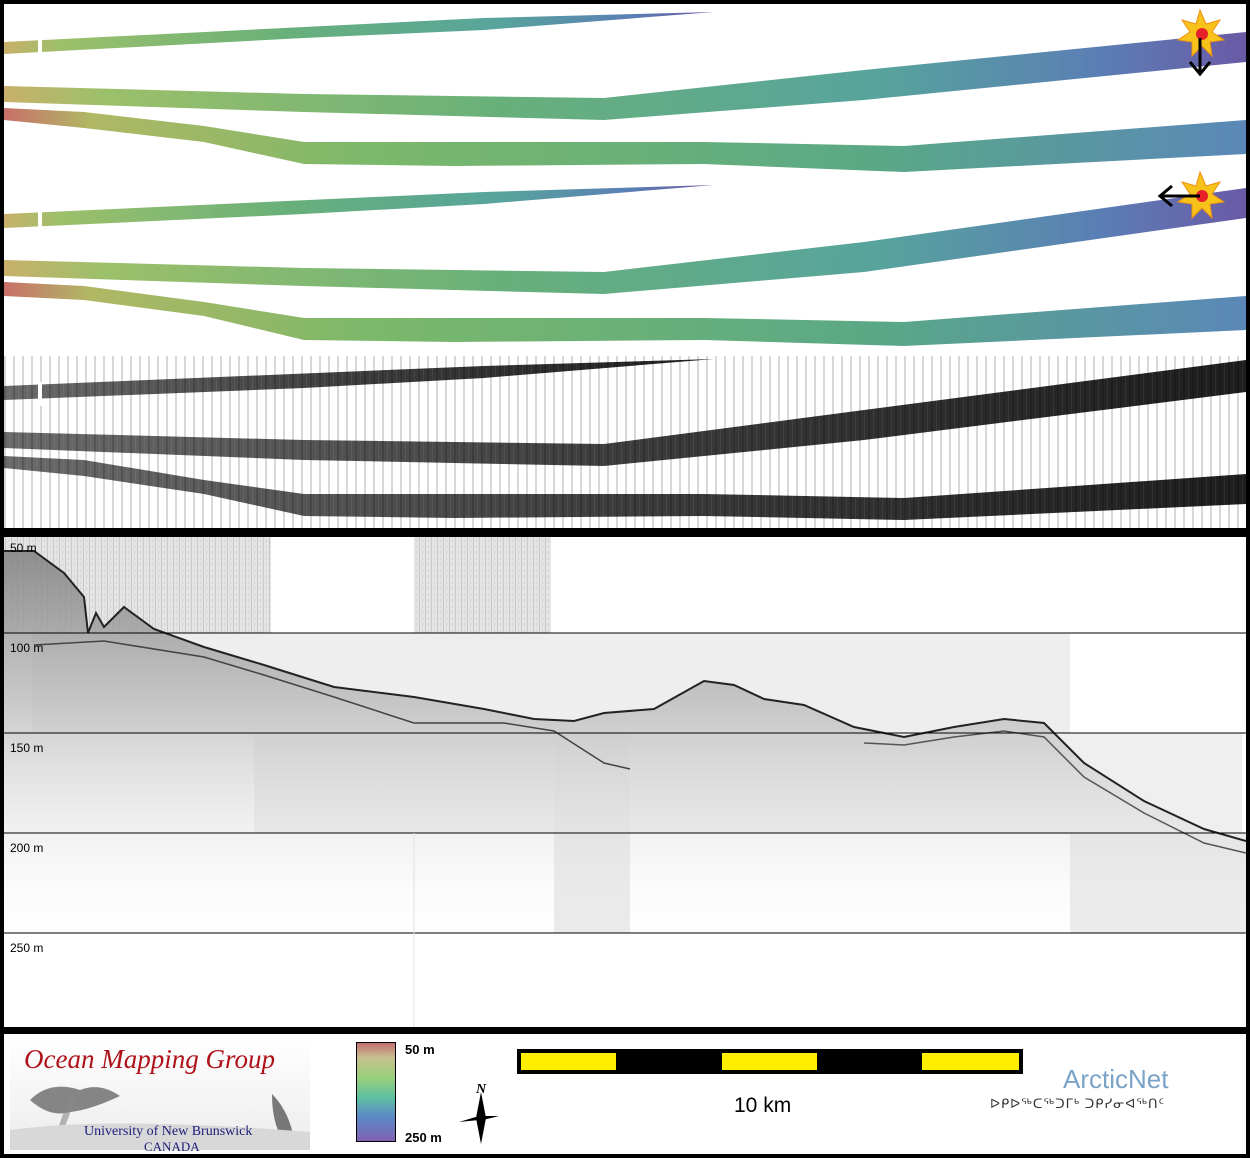 The height and width of the screenshot is (1158, 1250). What do you see at coordinates (1078, 1103) in the screenshot?
I see `partner-subtitle: ᐅᑭᐅᖅᑕᖅᑐᒥᒃ ᑐᑭᓯᓂᐊᖅᑎᑦ` at bounding box center [1078, 1103].